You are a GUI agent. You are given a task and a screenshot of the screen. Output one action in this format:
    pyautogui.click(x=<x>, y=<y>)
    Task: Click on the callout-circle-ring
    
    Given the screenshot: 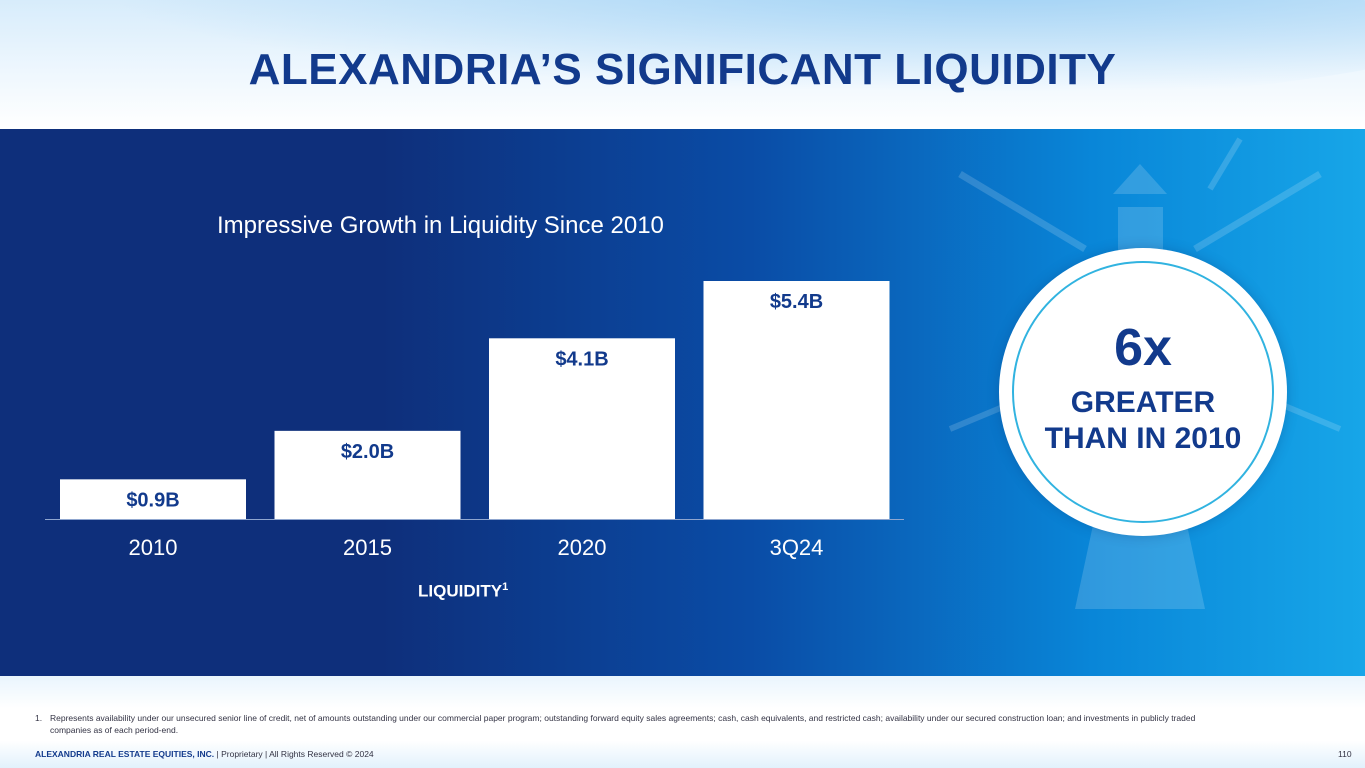 What is the action you would take?
    pyautogui.click(x=1143, y=392)
    